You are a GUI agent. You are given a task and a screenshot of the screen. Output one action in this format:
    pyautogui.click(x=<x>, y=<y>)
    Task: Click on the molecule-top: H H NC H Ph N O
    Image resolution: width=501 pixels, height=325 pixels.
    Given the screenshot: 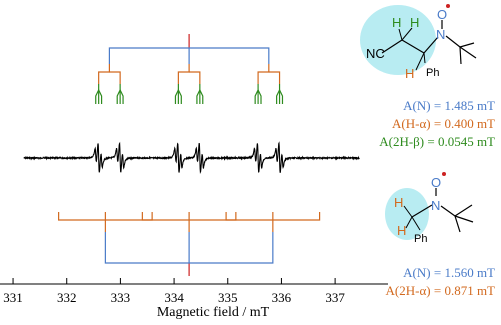 What is the action you would take?
    pyautogui.click(x=418, y=42)
    